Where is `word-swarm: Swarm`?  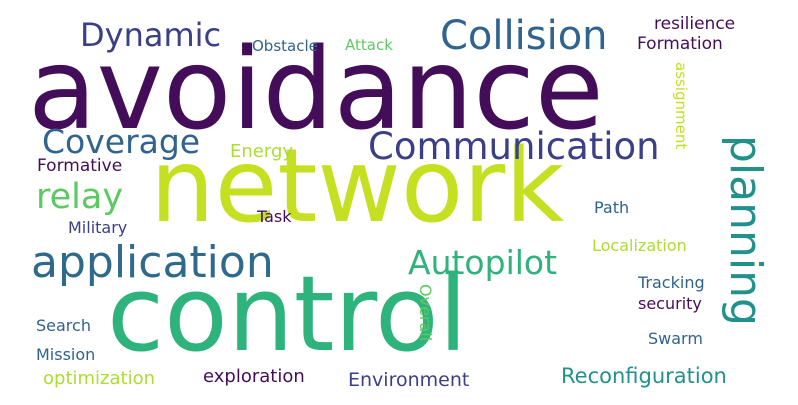
word-swarm: Swarm is located at coordinates (675, 338).